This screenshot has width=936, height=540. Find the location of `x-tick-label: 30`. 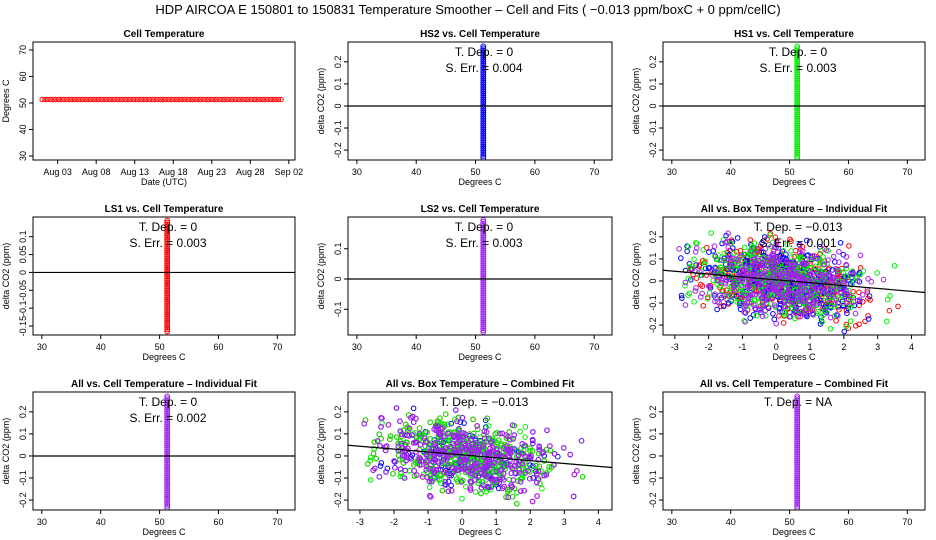

x-tick-label: 30 is located at coordinates (672, 172).